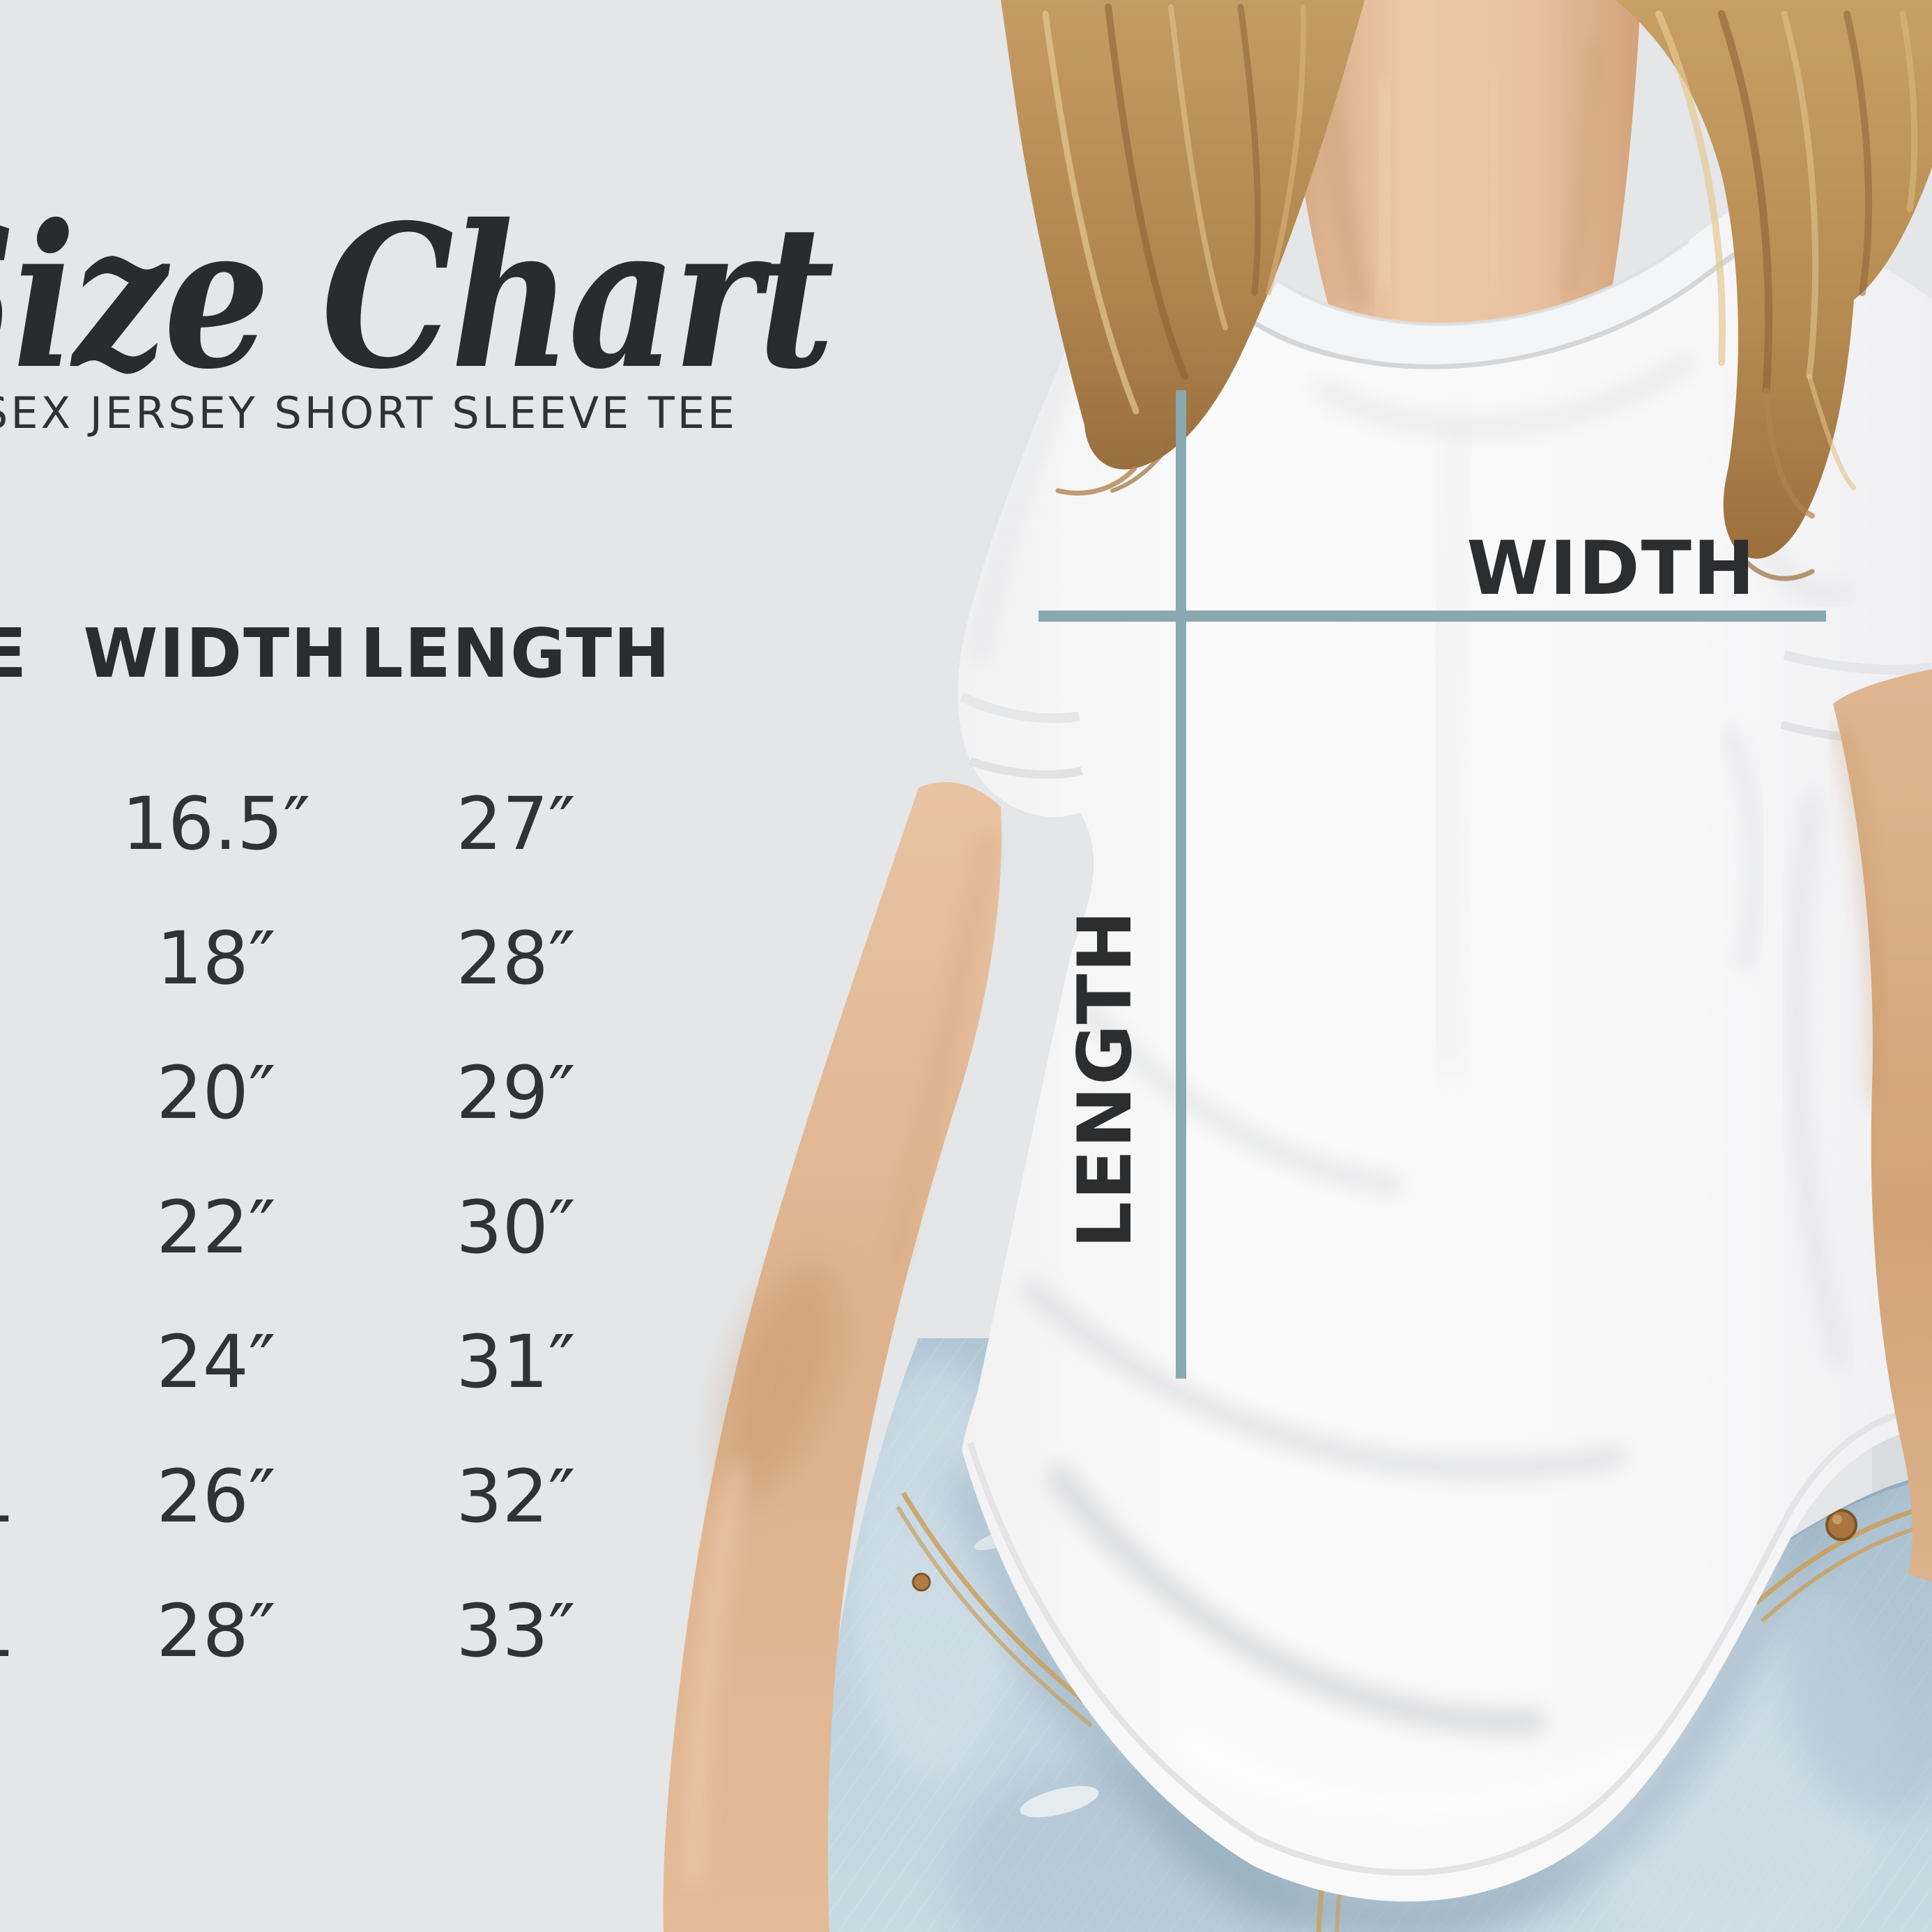 This screenshot has width=1932, height=1932. I want to click on width-label: WIDTH, so click(1611, 568).